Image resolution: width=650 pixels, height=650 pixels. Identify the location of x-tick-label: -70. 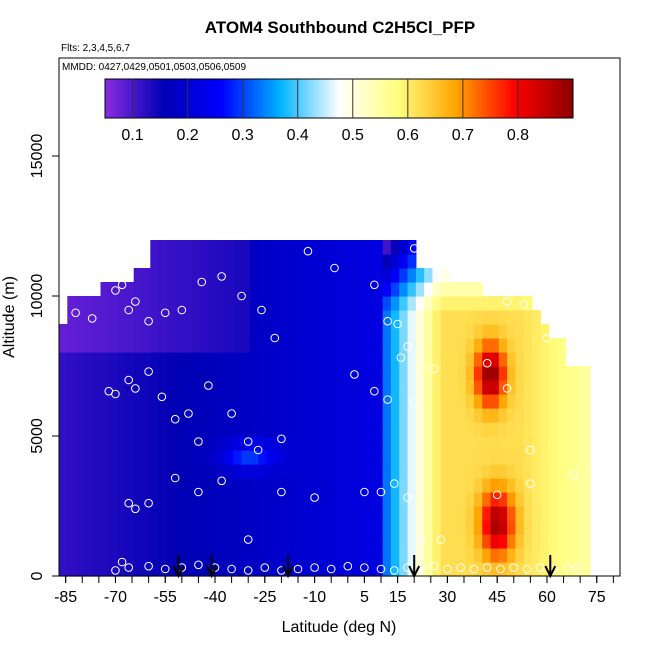
(115, 597).